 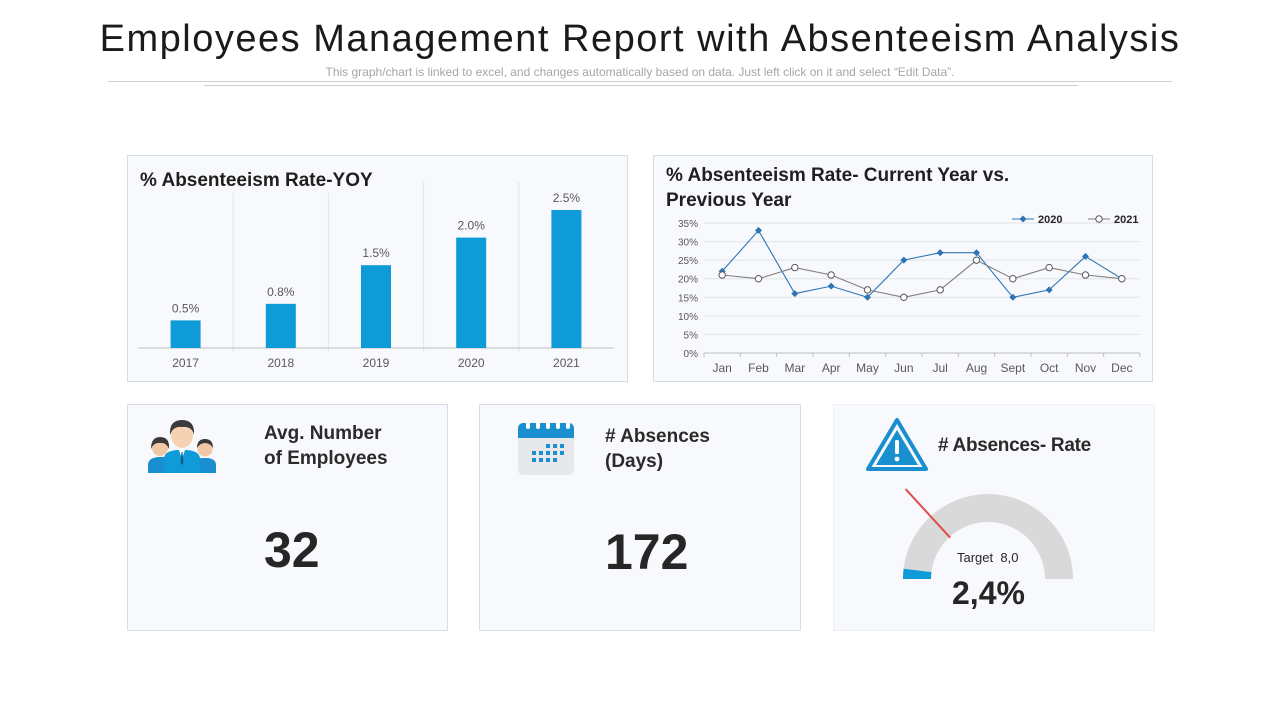 What do you see at coordinates (281, 292) in the screenshot?
I see `bar-data-label: 0.8%` at bounding box center [281, 292].